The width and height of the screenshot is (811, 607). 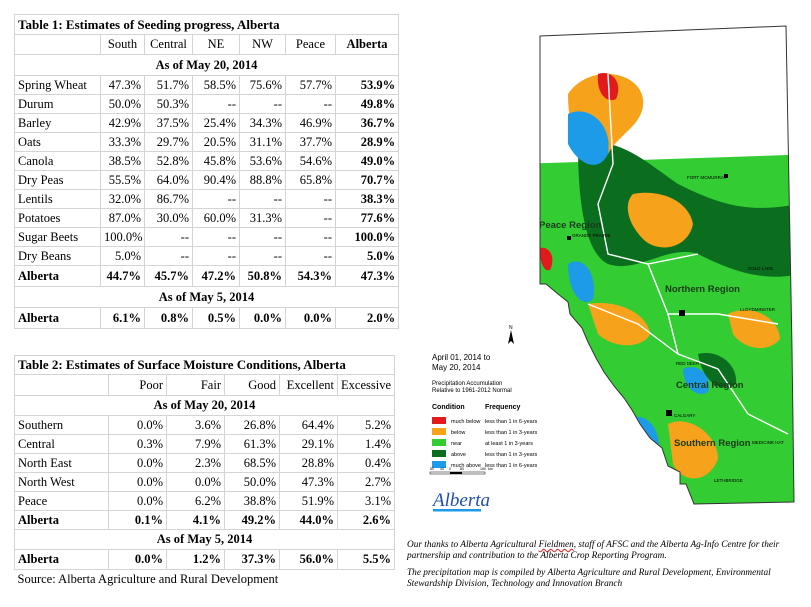 What do you see at coordinates (367, 199) in the screenshot?
I see `cell-total: 38.3%` at bounding box center [367, 199].